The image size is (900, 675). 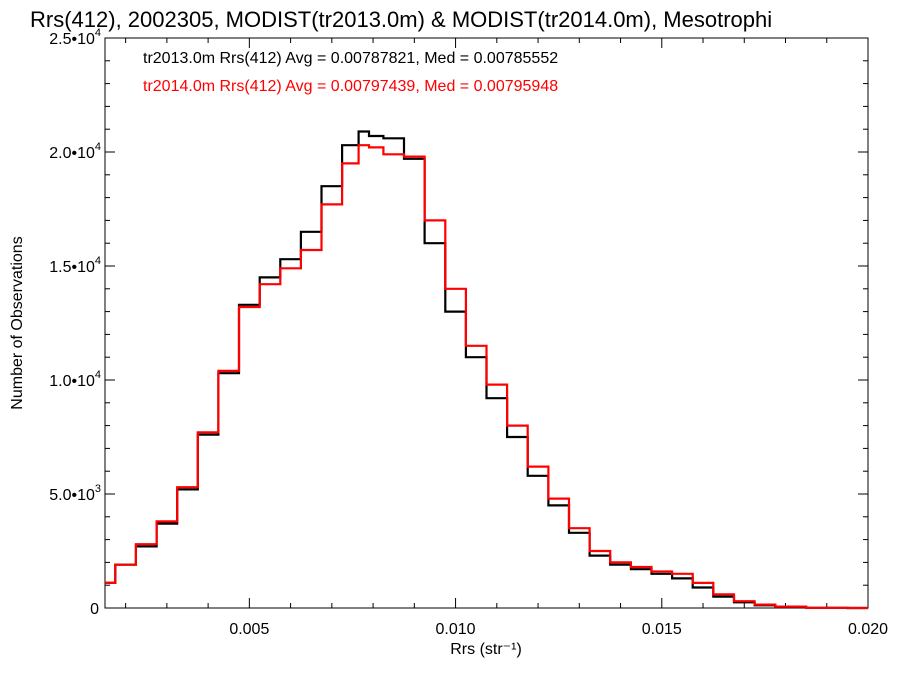 I want to click on x-axis-label: Rrs (str⁻¹), so click(x=486, y=649).